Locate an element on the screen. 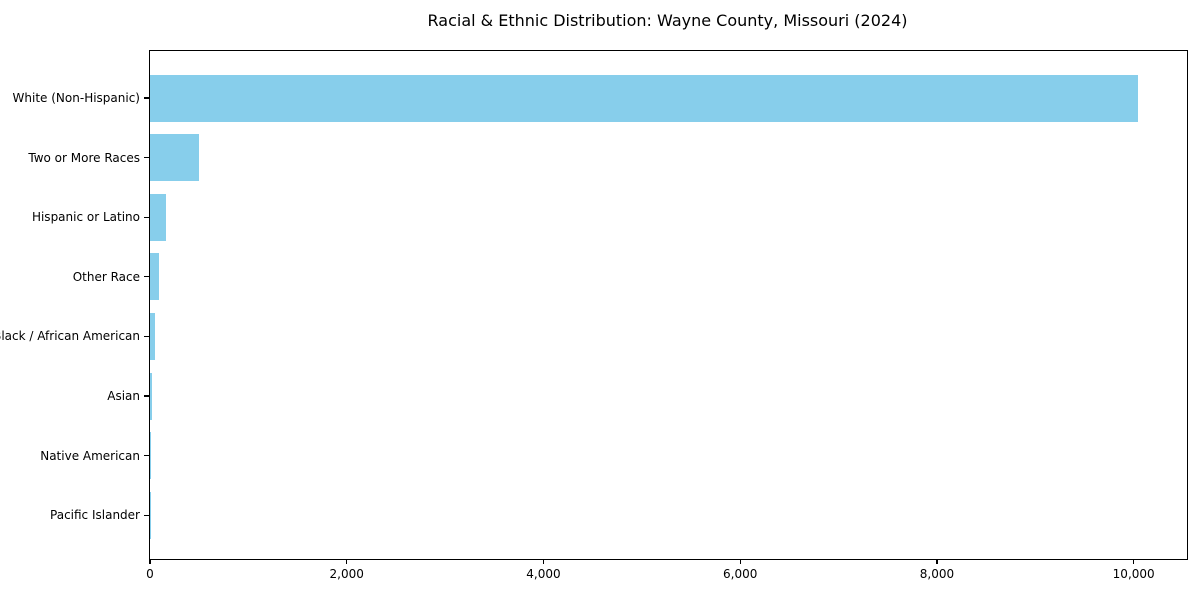 The width and height of the screenshot is (1200, 600). x-tick-label: 8,000 is located at coordinates (937, 574).